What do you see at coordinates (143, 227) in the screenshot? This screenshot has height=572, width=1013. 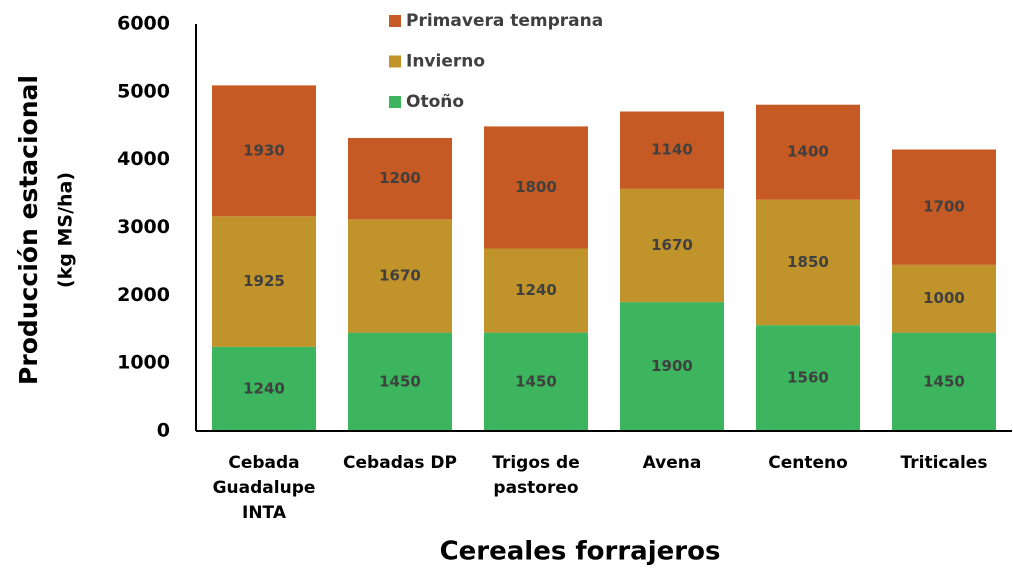 I see `y-tick-label: 3000` at bounding box center [143, 227].